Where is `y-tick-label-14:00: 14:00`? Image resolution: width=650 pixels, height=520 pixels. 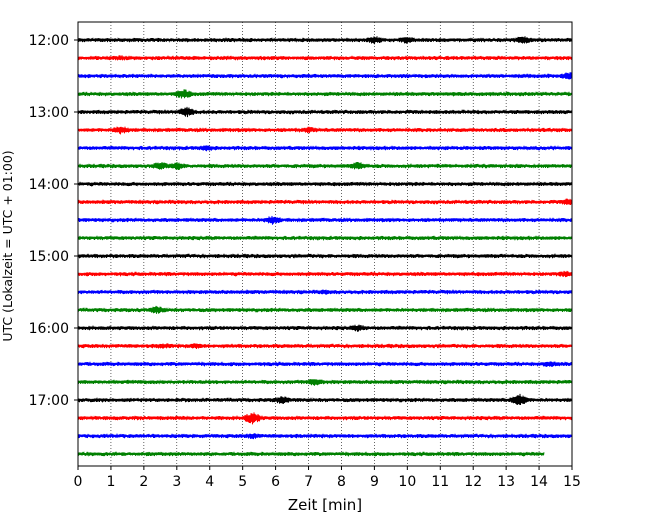 y-tick-label-14:00: 14:00 is located at coordinates (49, 185).